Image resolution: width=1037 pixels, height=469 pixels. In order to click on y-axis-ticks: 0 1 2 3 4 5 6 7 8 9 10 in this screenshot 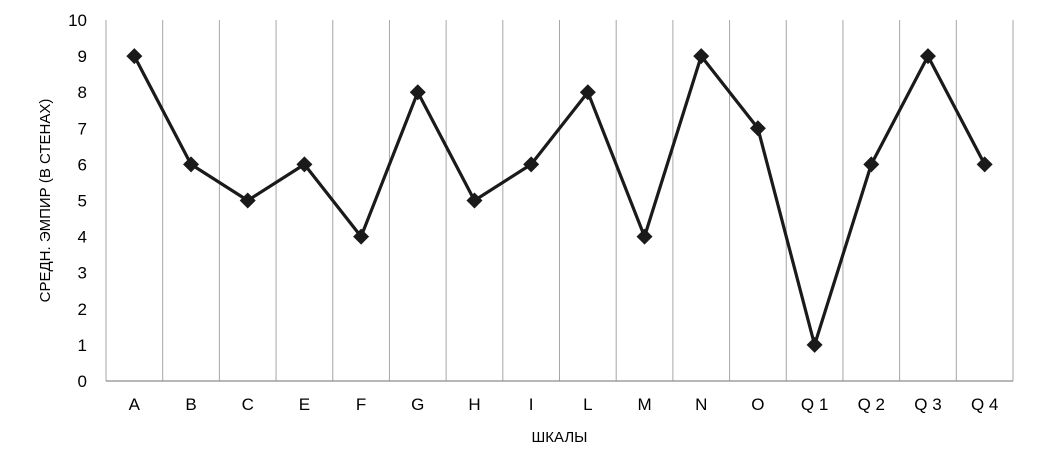, I will do `click(77, 201)`.